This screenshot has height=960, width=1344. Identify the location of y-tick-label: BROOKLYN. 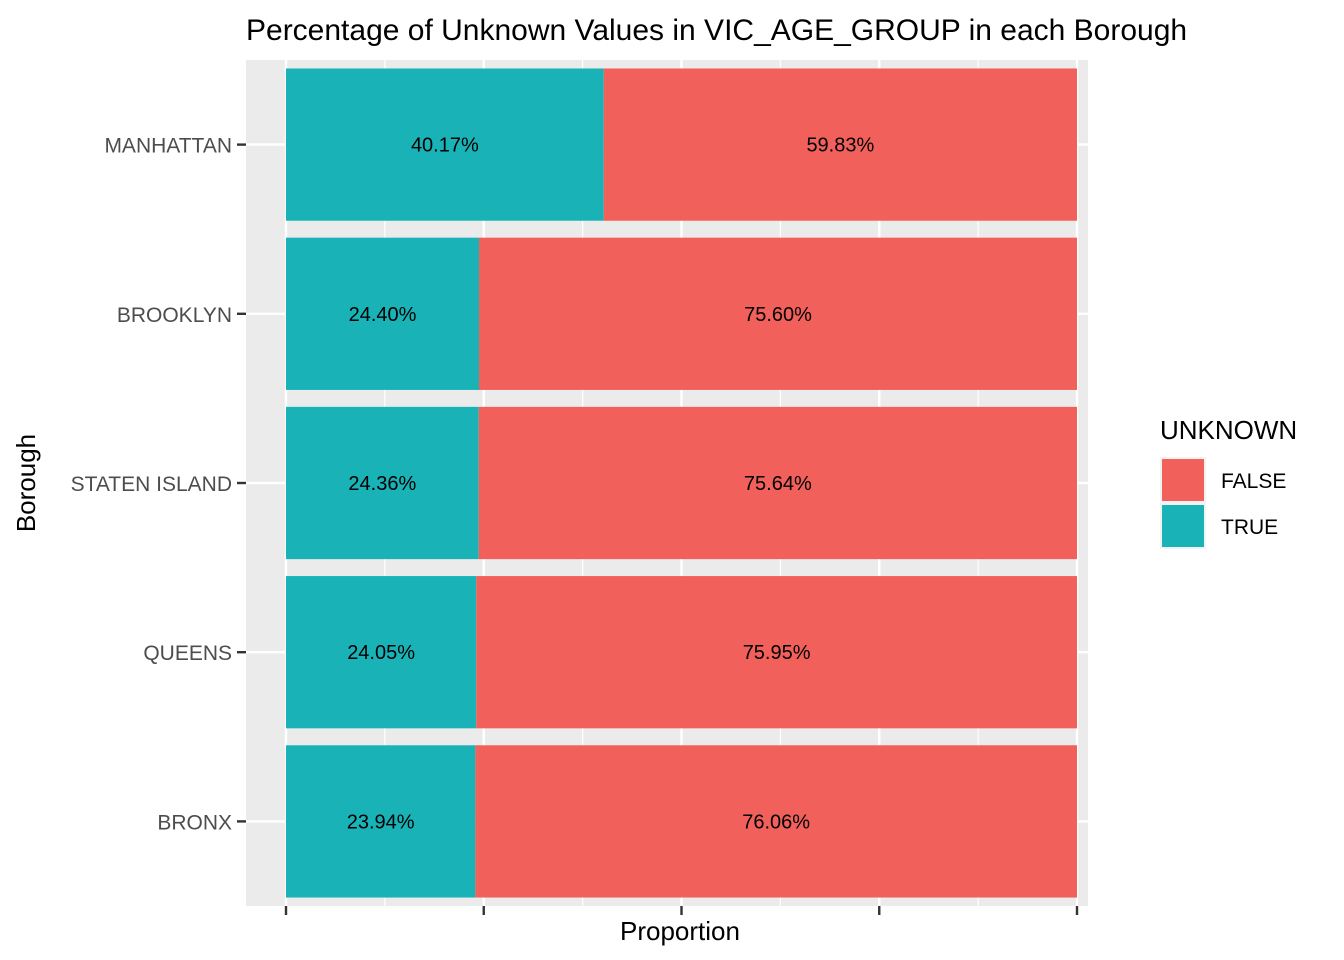
(174, 315).